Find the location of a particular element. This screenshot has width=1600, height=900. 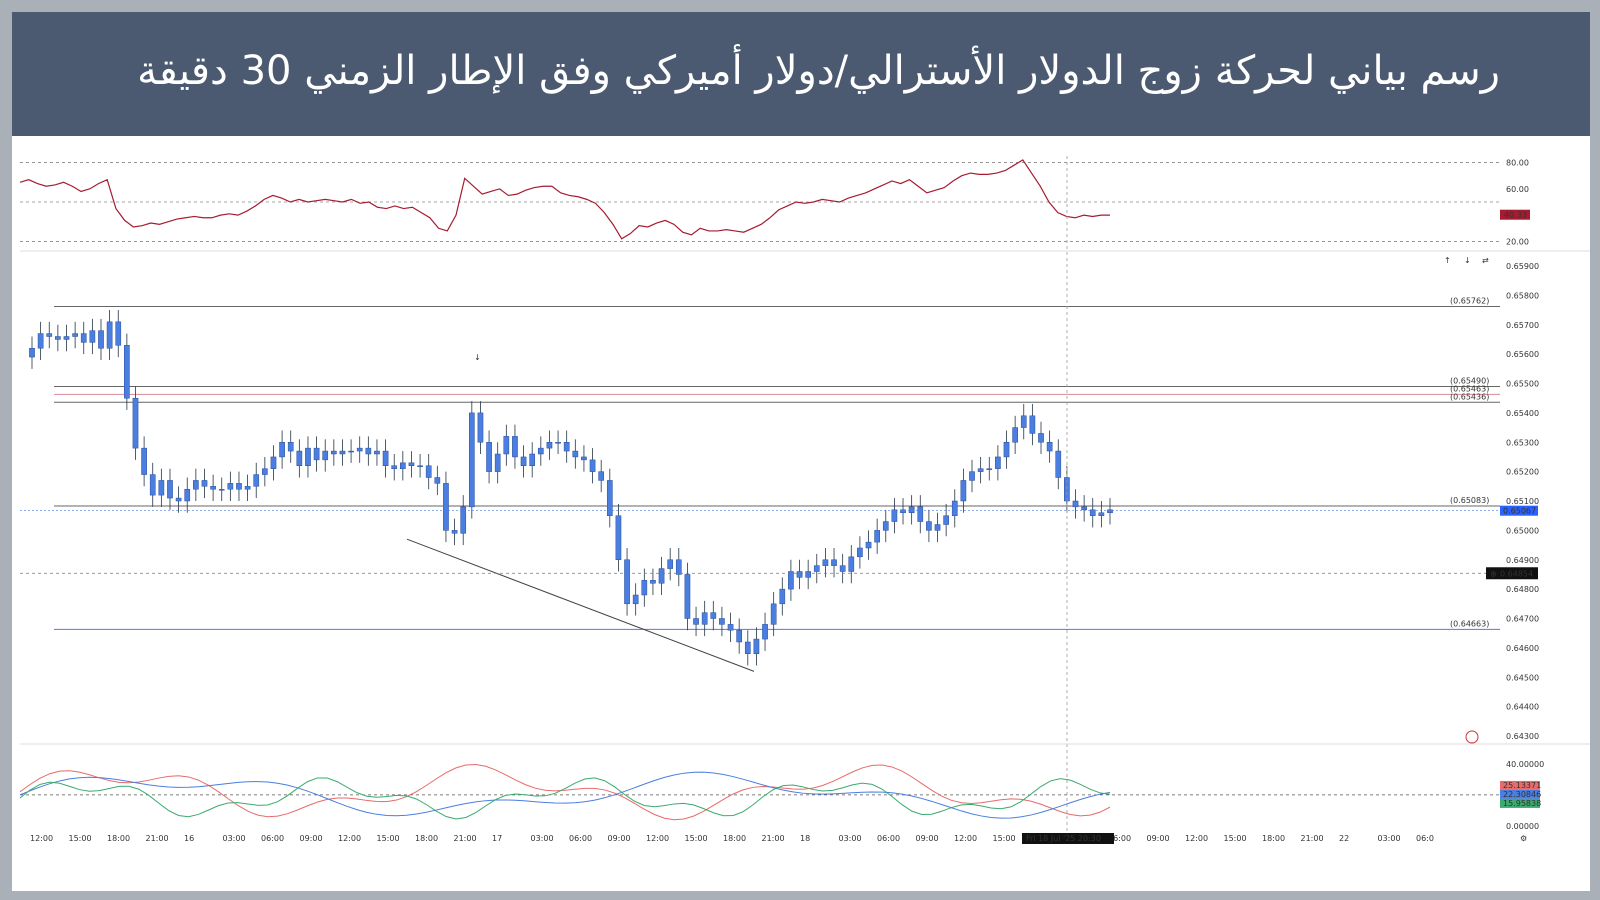

price-tick-label: 0.65900 is located at coordinates (1522, 266).